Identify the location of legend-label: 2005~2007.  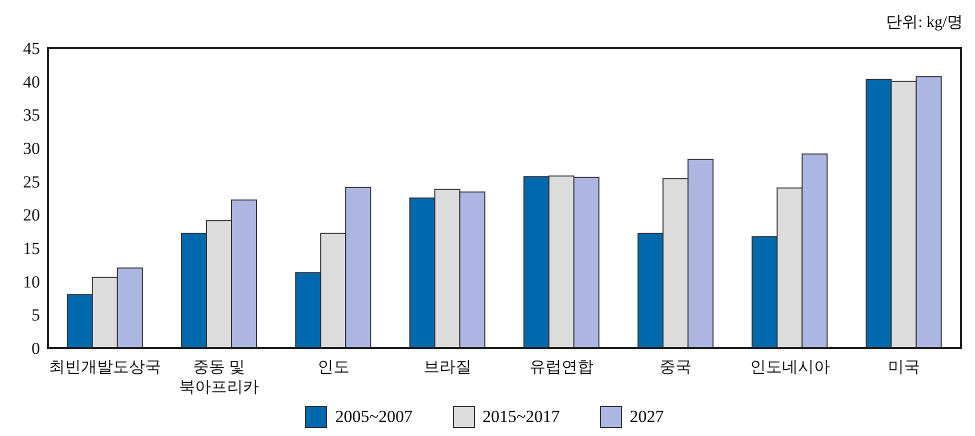
(373, 417).